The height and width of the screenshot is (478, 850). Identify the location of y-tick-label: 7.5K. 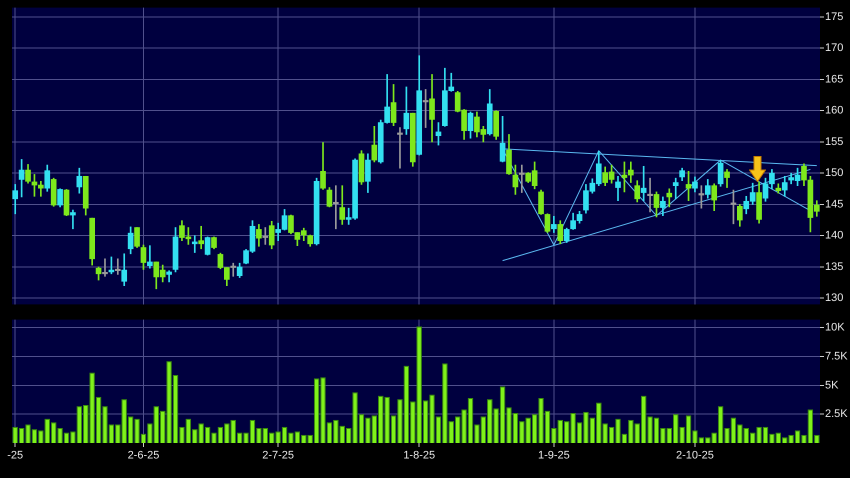
(836, 356).